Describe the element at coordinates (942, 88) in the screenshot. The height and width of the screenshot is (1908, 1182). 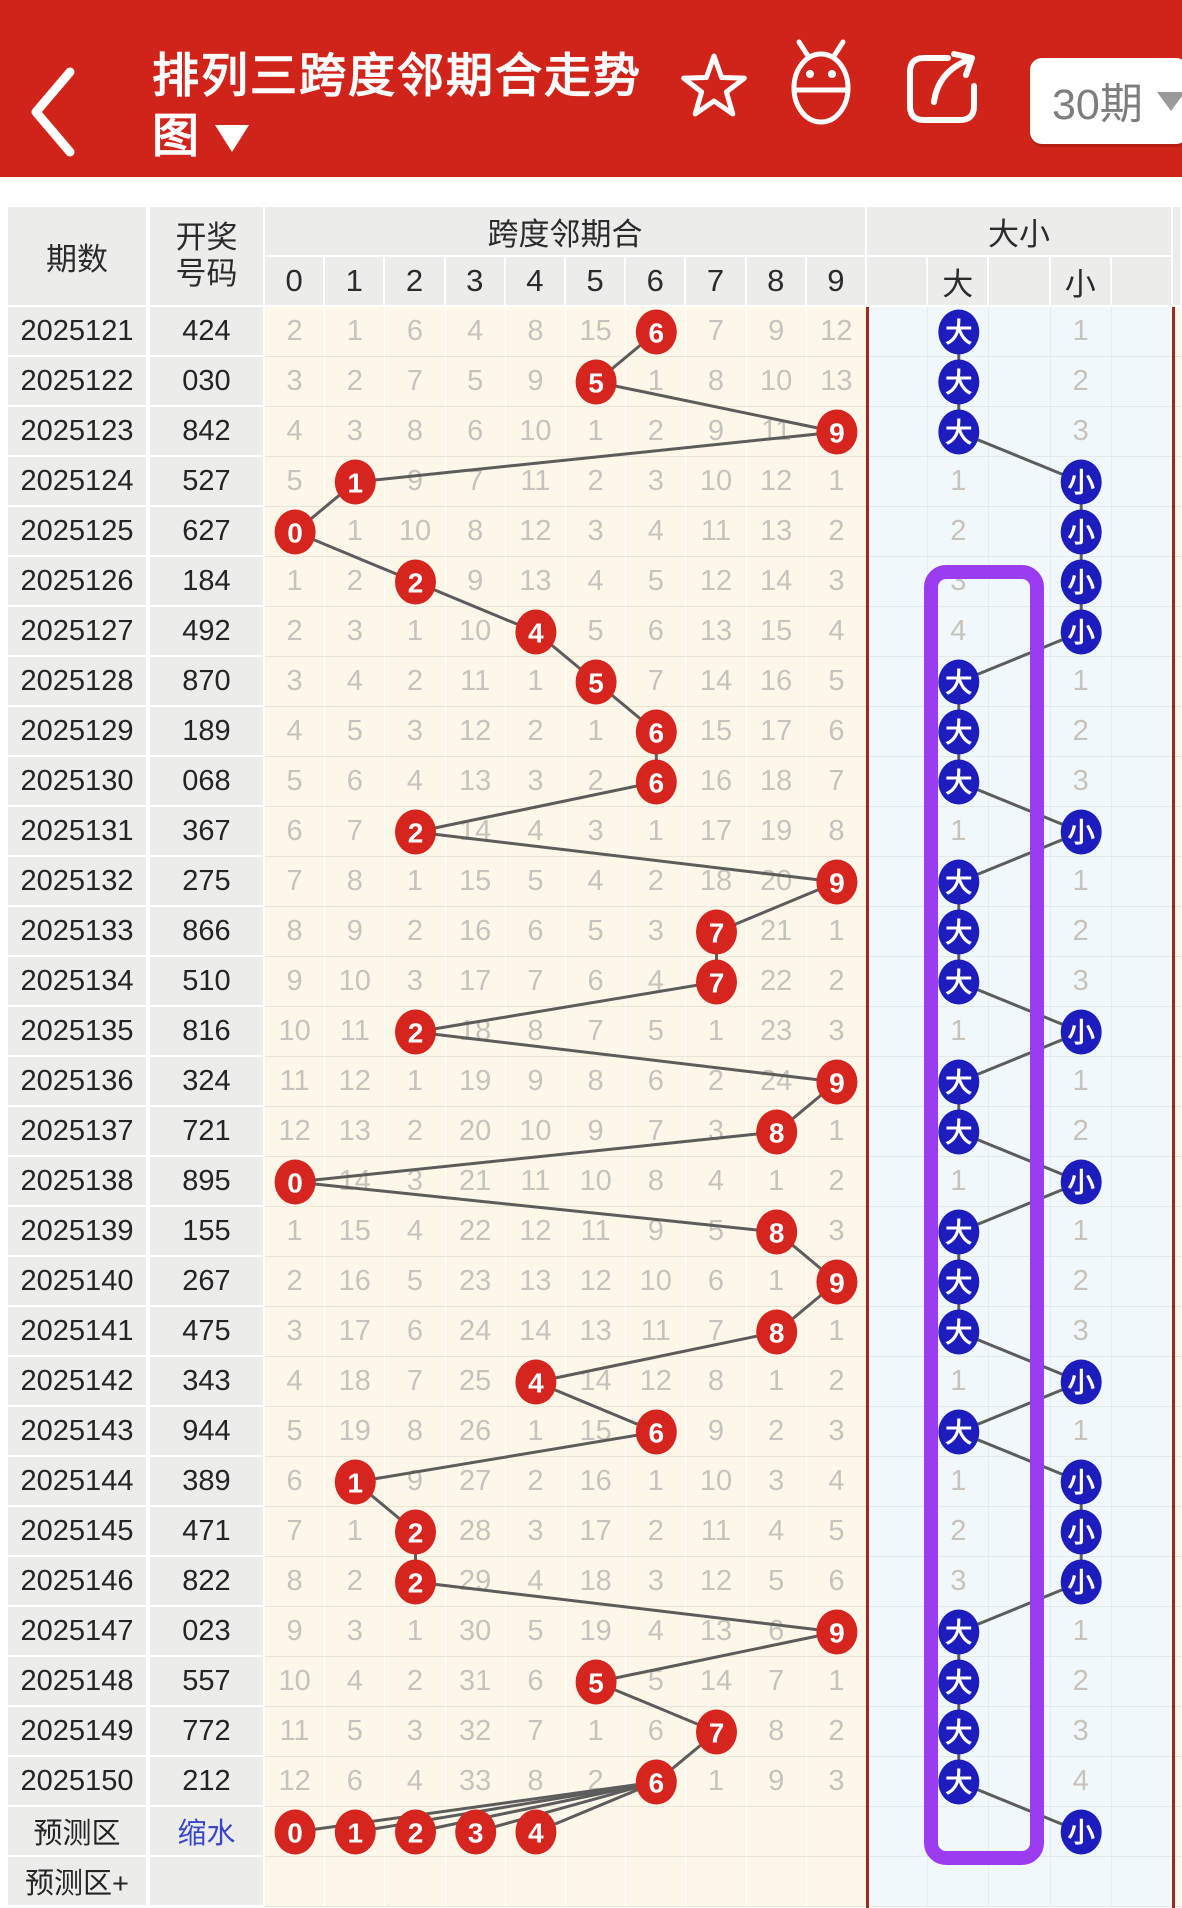
I see `share-icon` at that location.